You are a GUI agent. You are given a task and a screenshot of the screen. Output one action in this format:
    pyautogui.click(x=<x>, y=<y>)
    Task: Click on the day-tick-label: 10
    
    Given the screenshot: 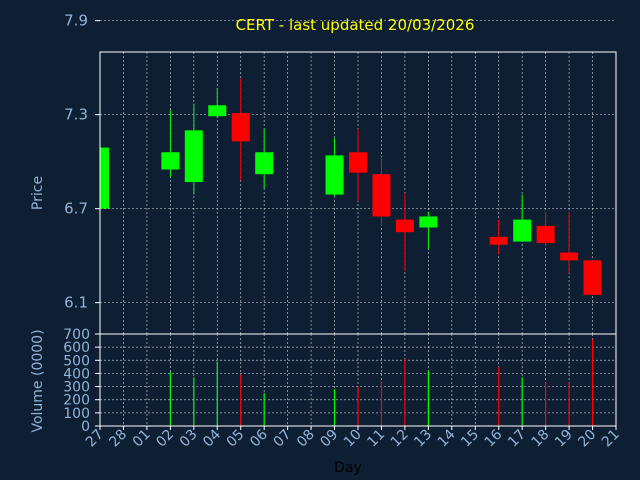 What is the action you would take?
    pyautogui.click(x=353, y=439)
    